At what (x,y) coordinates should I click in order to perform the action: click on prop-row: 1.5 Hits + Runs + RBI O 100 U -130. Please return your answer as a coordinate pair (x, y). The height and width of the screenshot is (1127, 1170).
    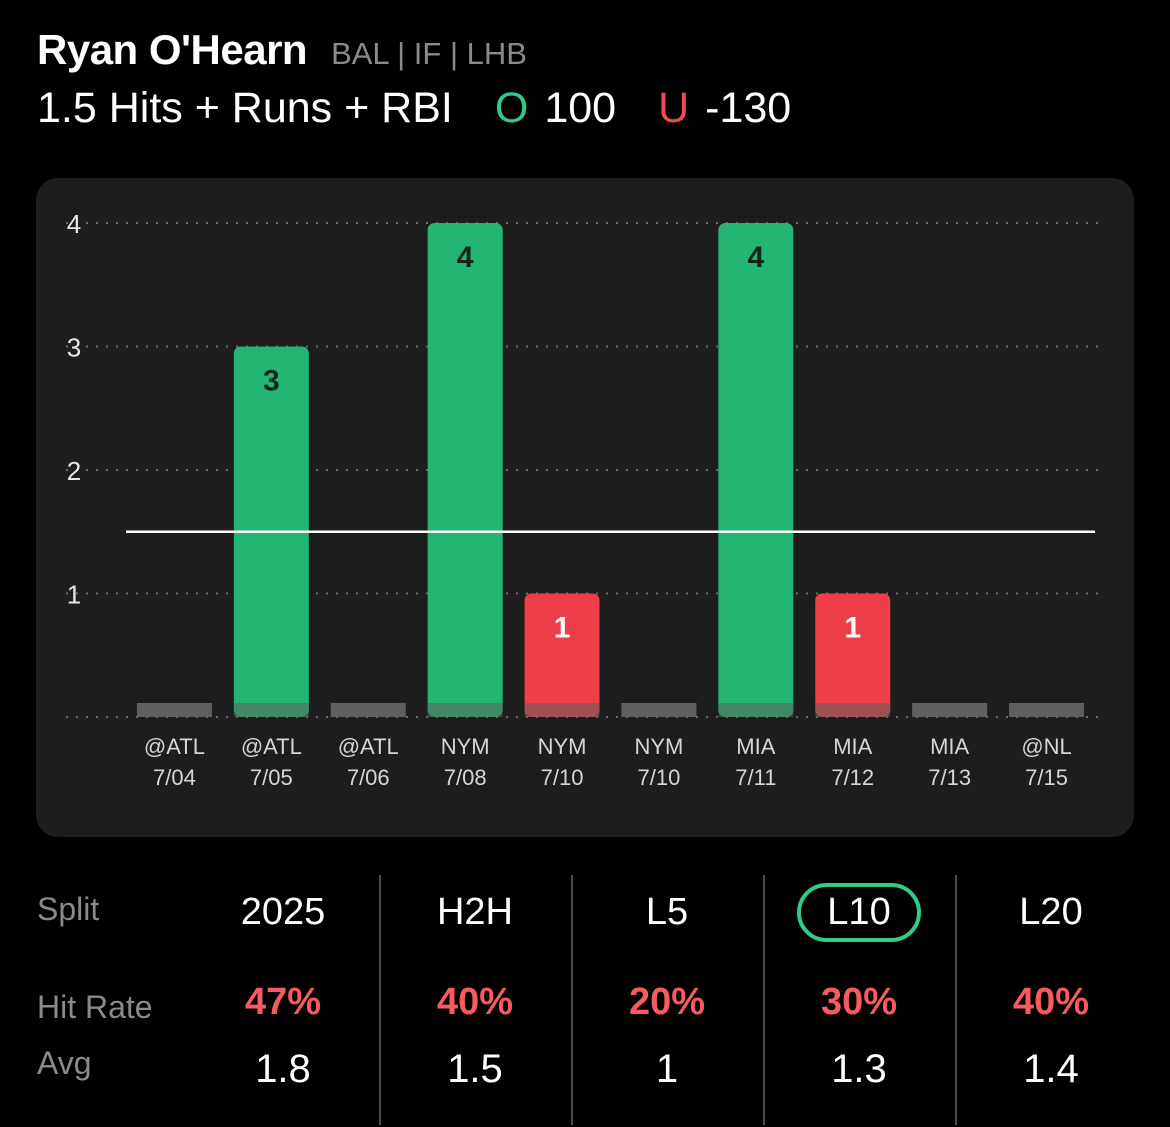
    Looking at the image, I should click on (414, 108).